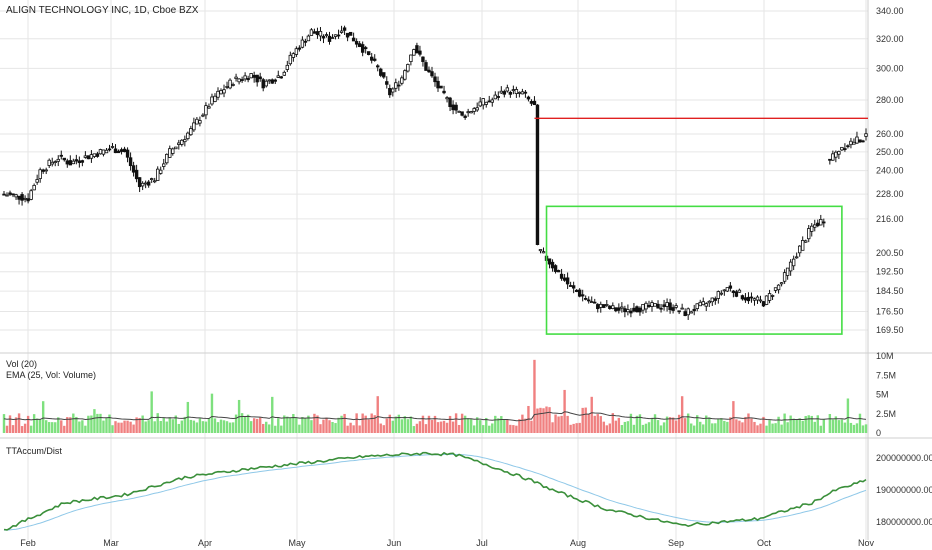 Image resolution: width=932 pixels, height=550 pixels. What do you see at coordinates (890, 194) in the screenshot?
I see `price-tick-label: 228.00` at bounding box center [890, 194].